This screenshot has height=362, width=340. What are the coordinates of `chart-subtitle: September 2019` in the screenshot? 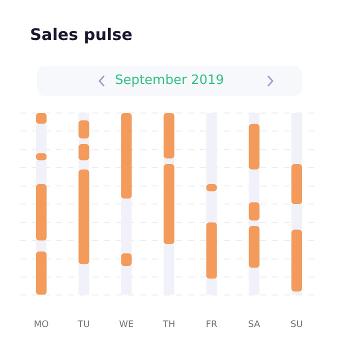 It's located at (170, 80).